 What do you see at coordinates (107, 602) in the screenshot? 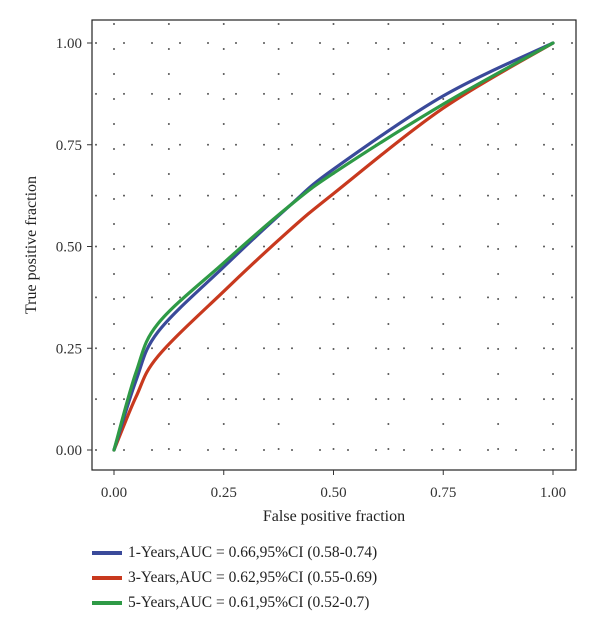
I see `legend-swatch` at bounding box center [107, 602].